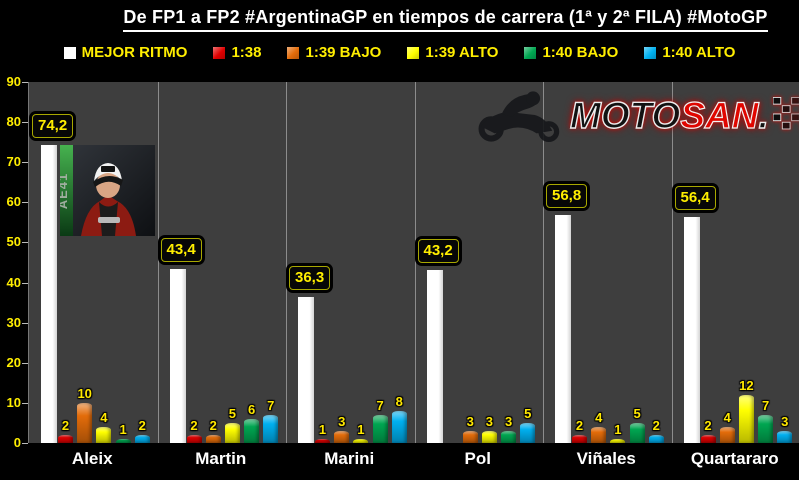 This screenshot has width=799, height=480. I want to click on 1-39-bajo-bar-aleix, so click(85, 422).